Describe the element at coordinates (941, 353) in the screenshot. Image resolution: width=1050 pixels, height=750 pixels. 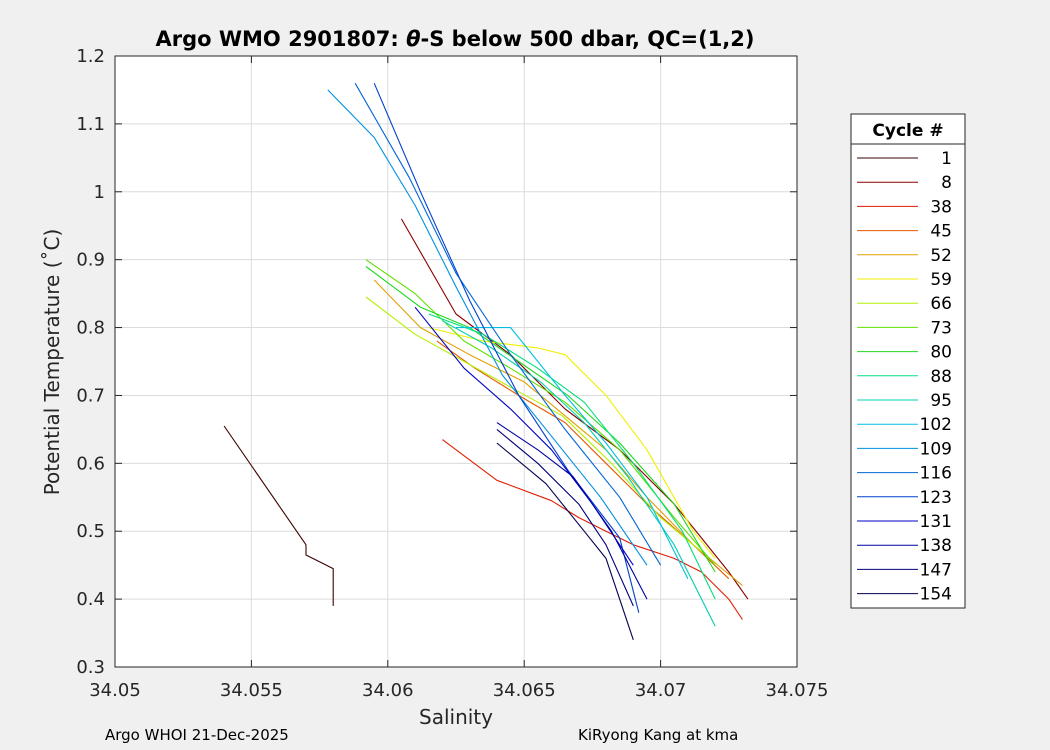
I see `legend-label: 80` at that location.